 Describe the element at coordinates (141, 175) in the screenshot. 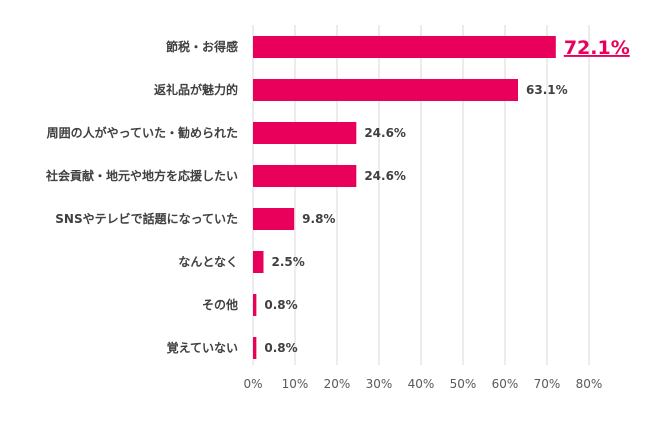

I see `category-label: 社会貢献・地元や地方を応援したい` at that location.